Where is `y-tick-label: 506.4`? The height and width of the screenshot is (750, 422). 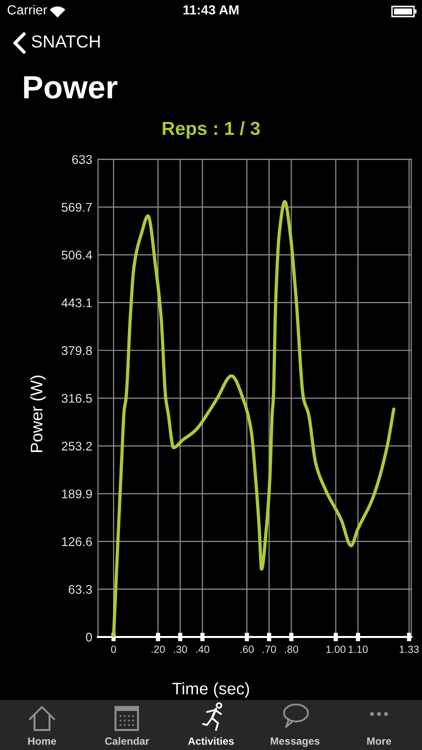 y-tick-label: 506.4 is located at coordinates (77, 255).